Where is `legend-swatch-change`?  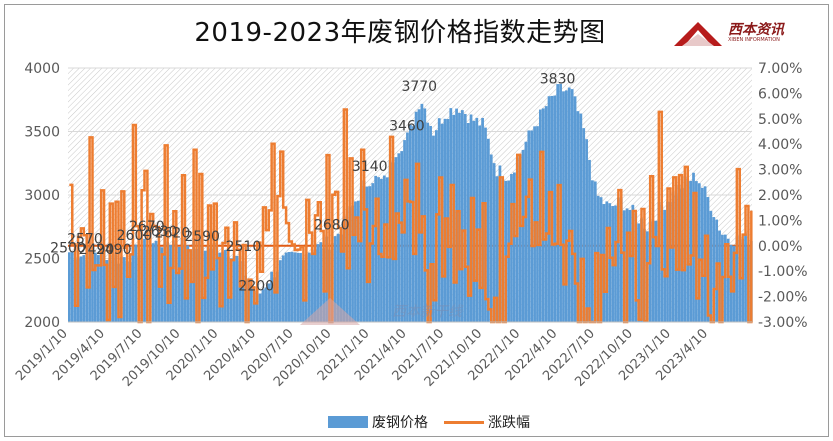 legend-swatch-change is located at coordinates (464, 422).